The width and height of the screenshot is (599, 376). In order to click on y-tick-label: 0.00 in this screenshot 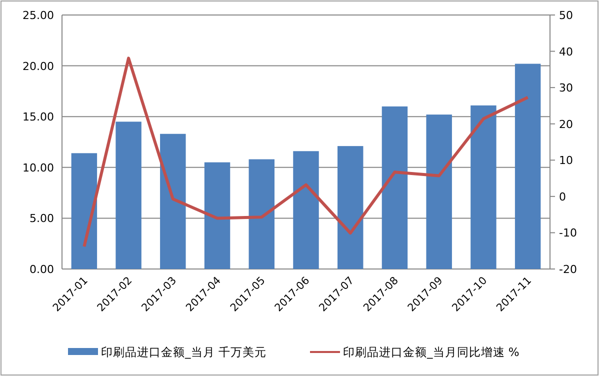, I will do `click(42, 269)`.